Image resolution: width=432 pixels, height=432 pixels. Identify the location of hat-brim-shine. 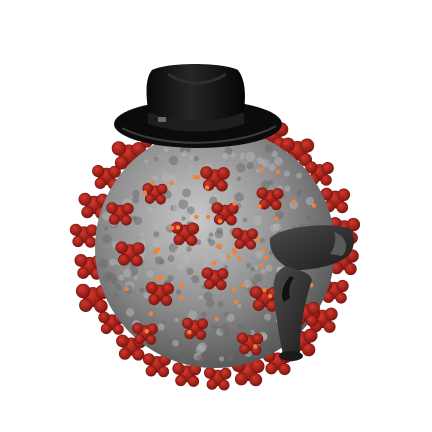
(199, 134).